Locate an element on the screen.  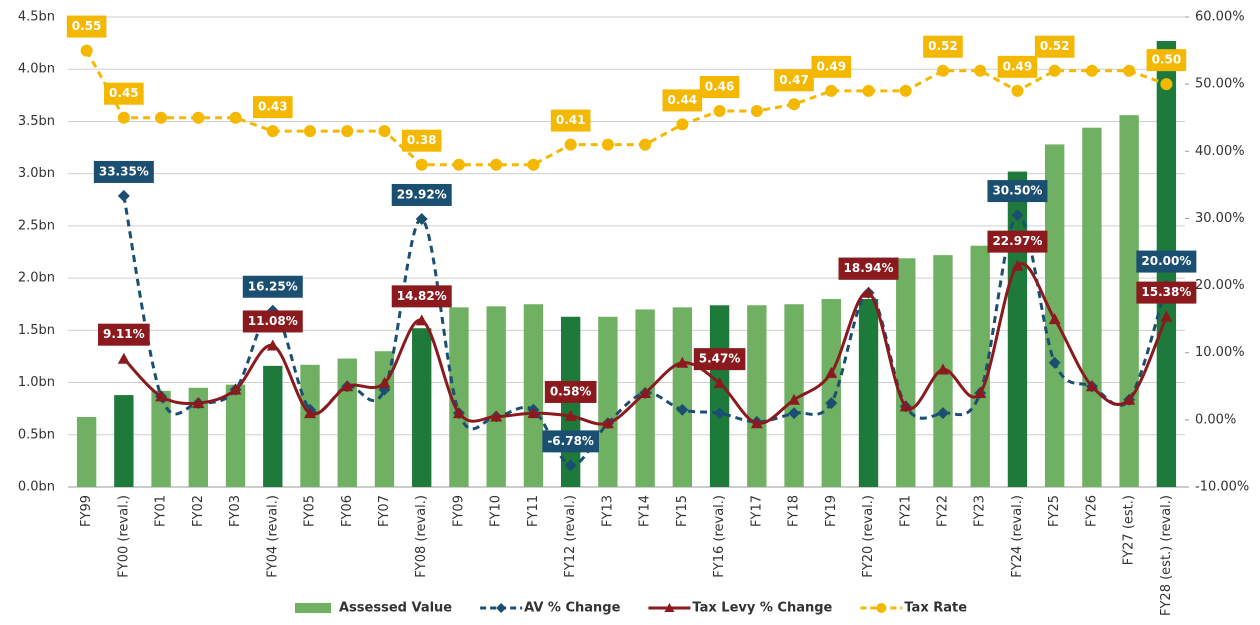
data-label: 5.47% is located at coordinates (719, 359).